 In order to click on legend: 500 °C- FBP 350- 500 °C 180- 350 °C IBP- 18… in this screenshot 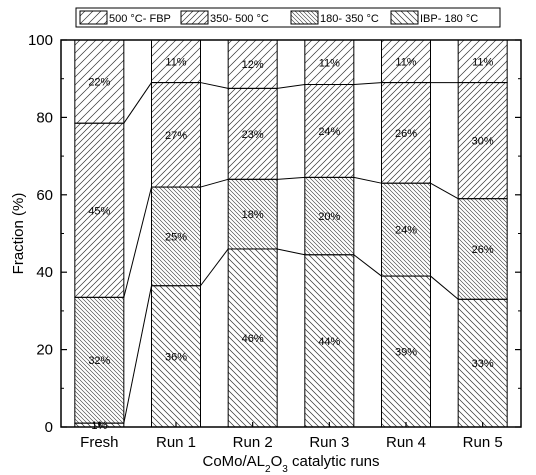, I will do `click(288, 17)`.